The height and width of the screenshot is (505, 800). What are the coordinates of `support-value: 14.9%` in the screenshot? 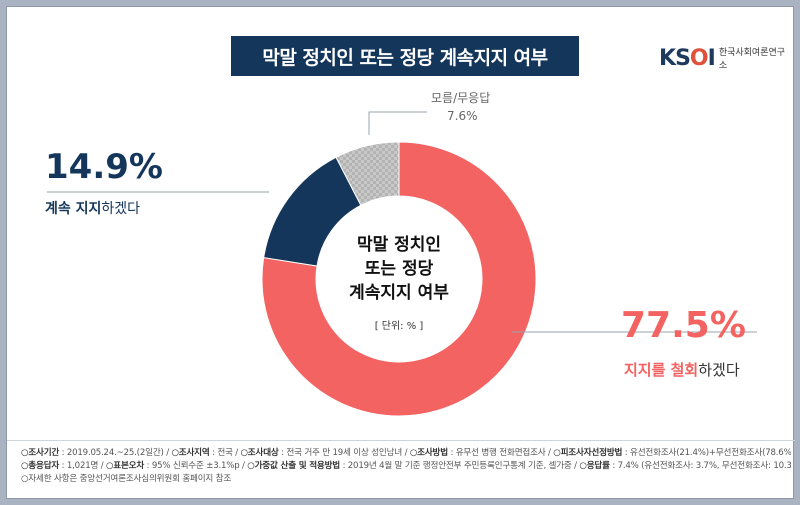 It's located at (104, 167).